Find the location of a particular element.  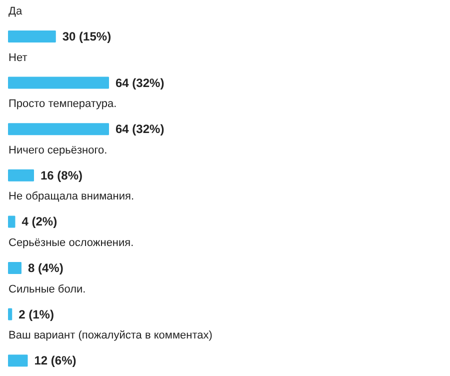

y-tick-label: Нет is located at coordinates (18, 58).